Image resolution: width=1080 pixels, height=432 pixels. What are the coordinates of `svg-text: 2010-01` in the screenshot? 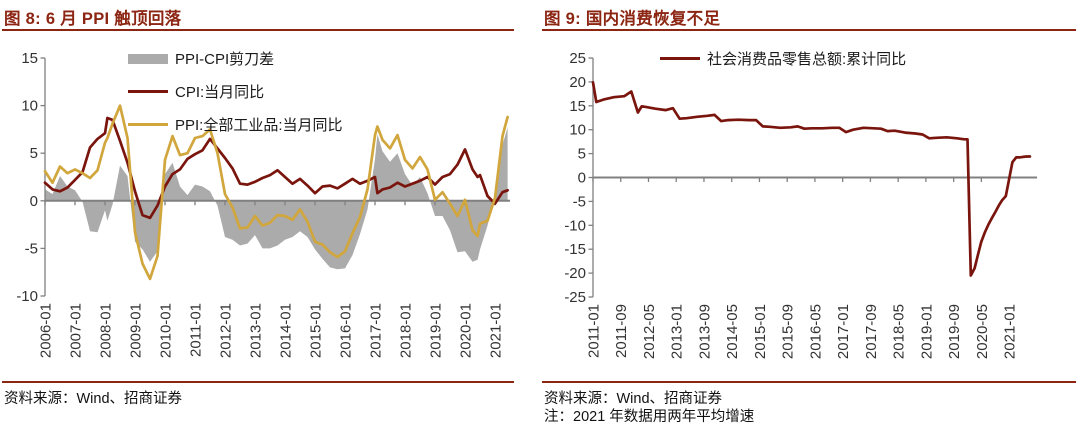 It's located at (166, 330).